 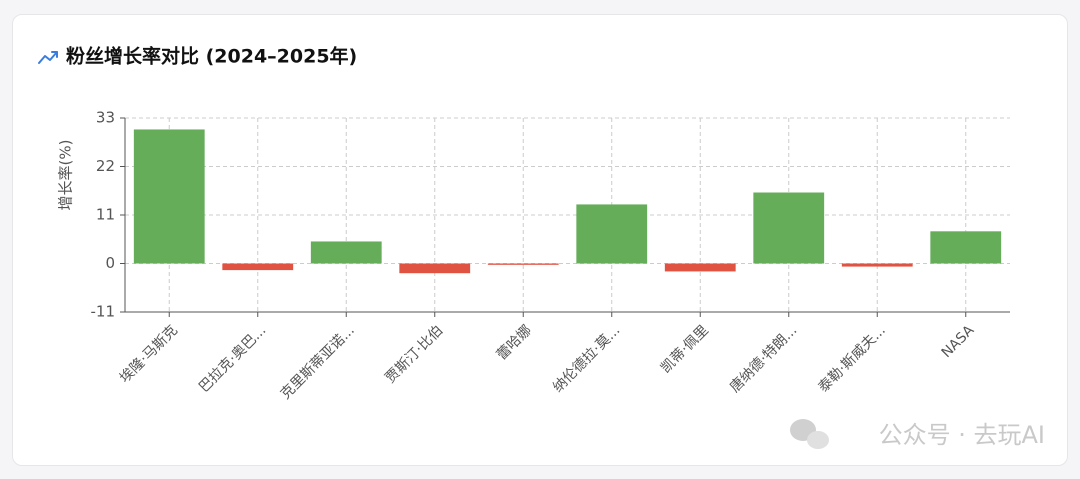 I want to click on x-tick-label: 埃隆·马斯克, so click(x=149, y=354).